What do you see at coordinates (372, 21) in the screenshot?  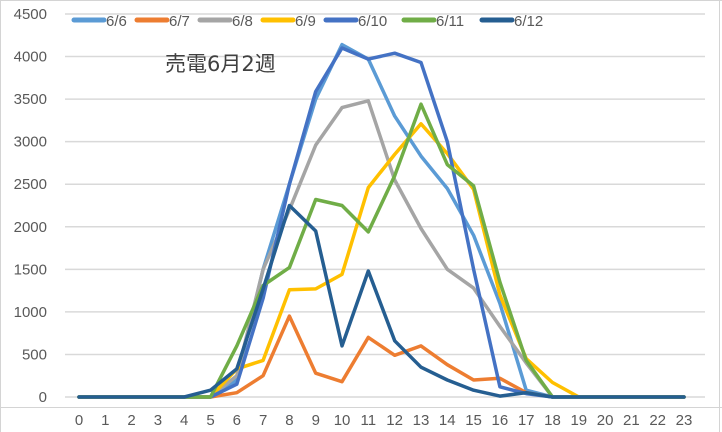 I see `legend-label: 6/10` at bounding box center [372, 21].